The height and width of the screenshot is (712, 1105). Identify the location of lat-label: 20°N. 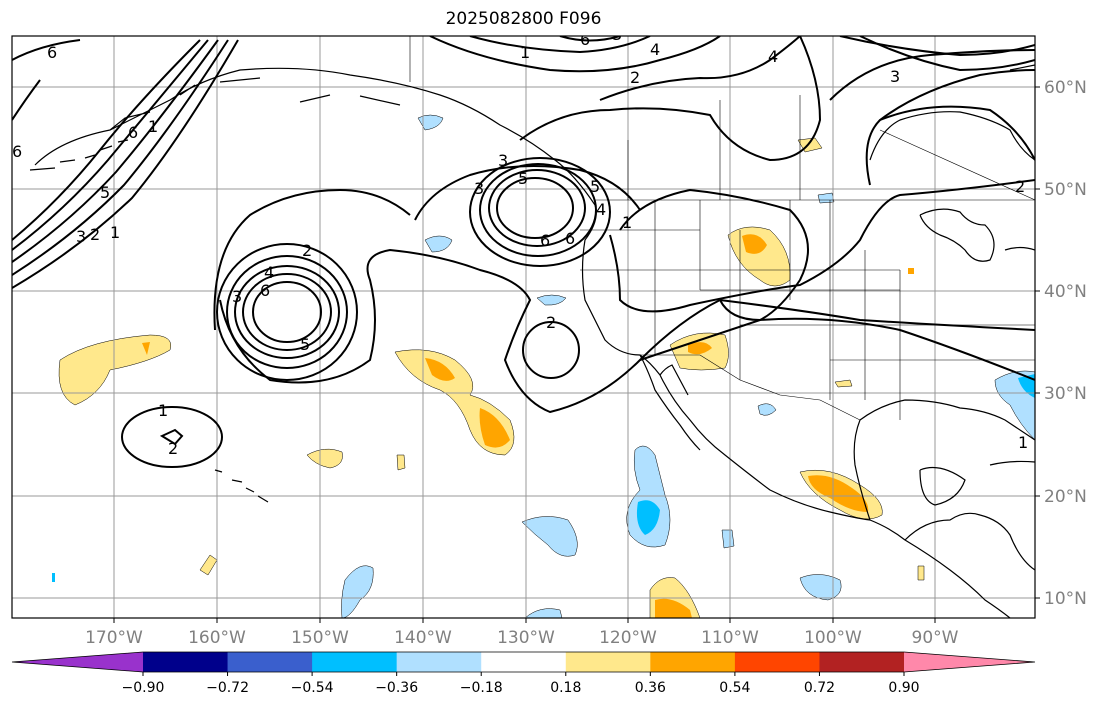
(1065, 497).